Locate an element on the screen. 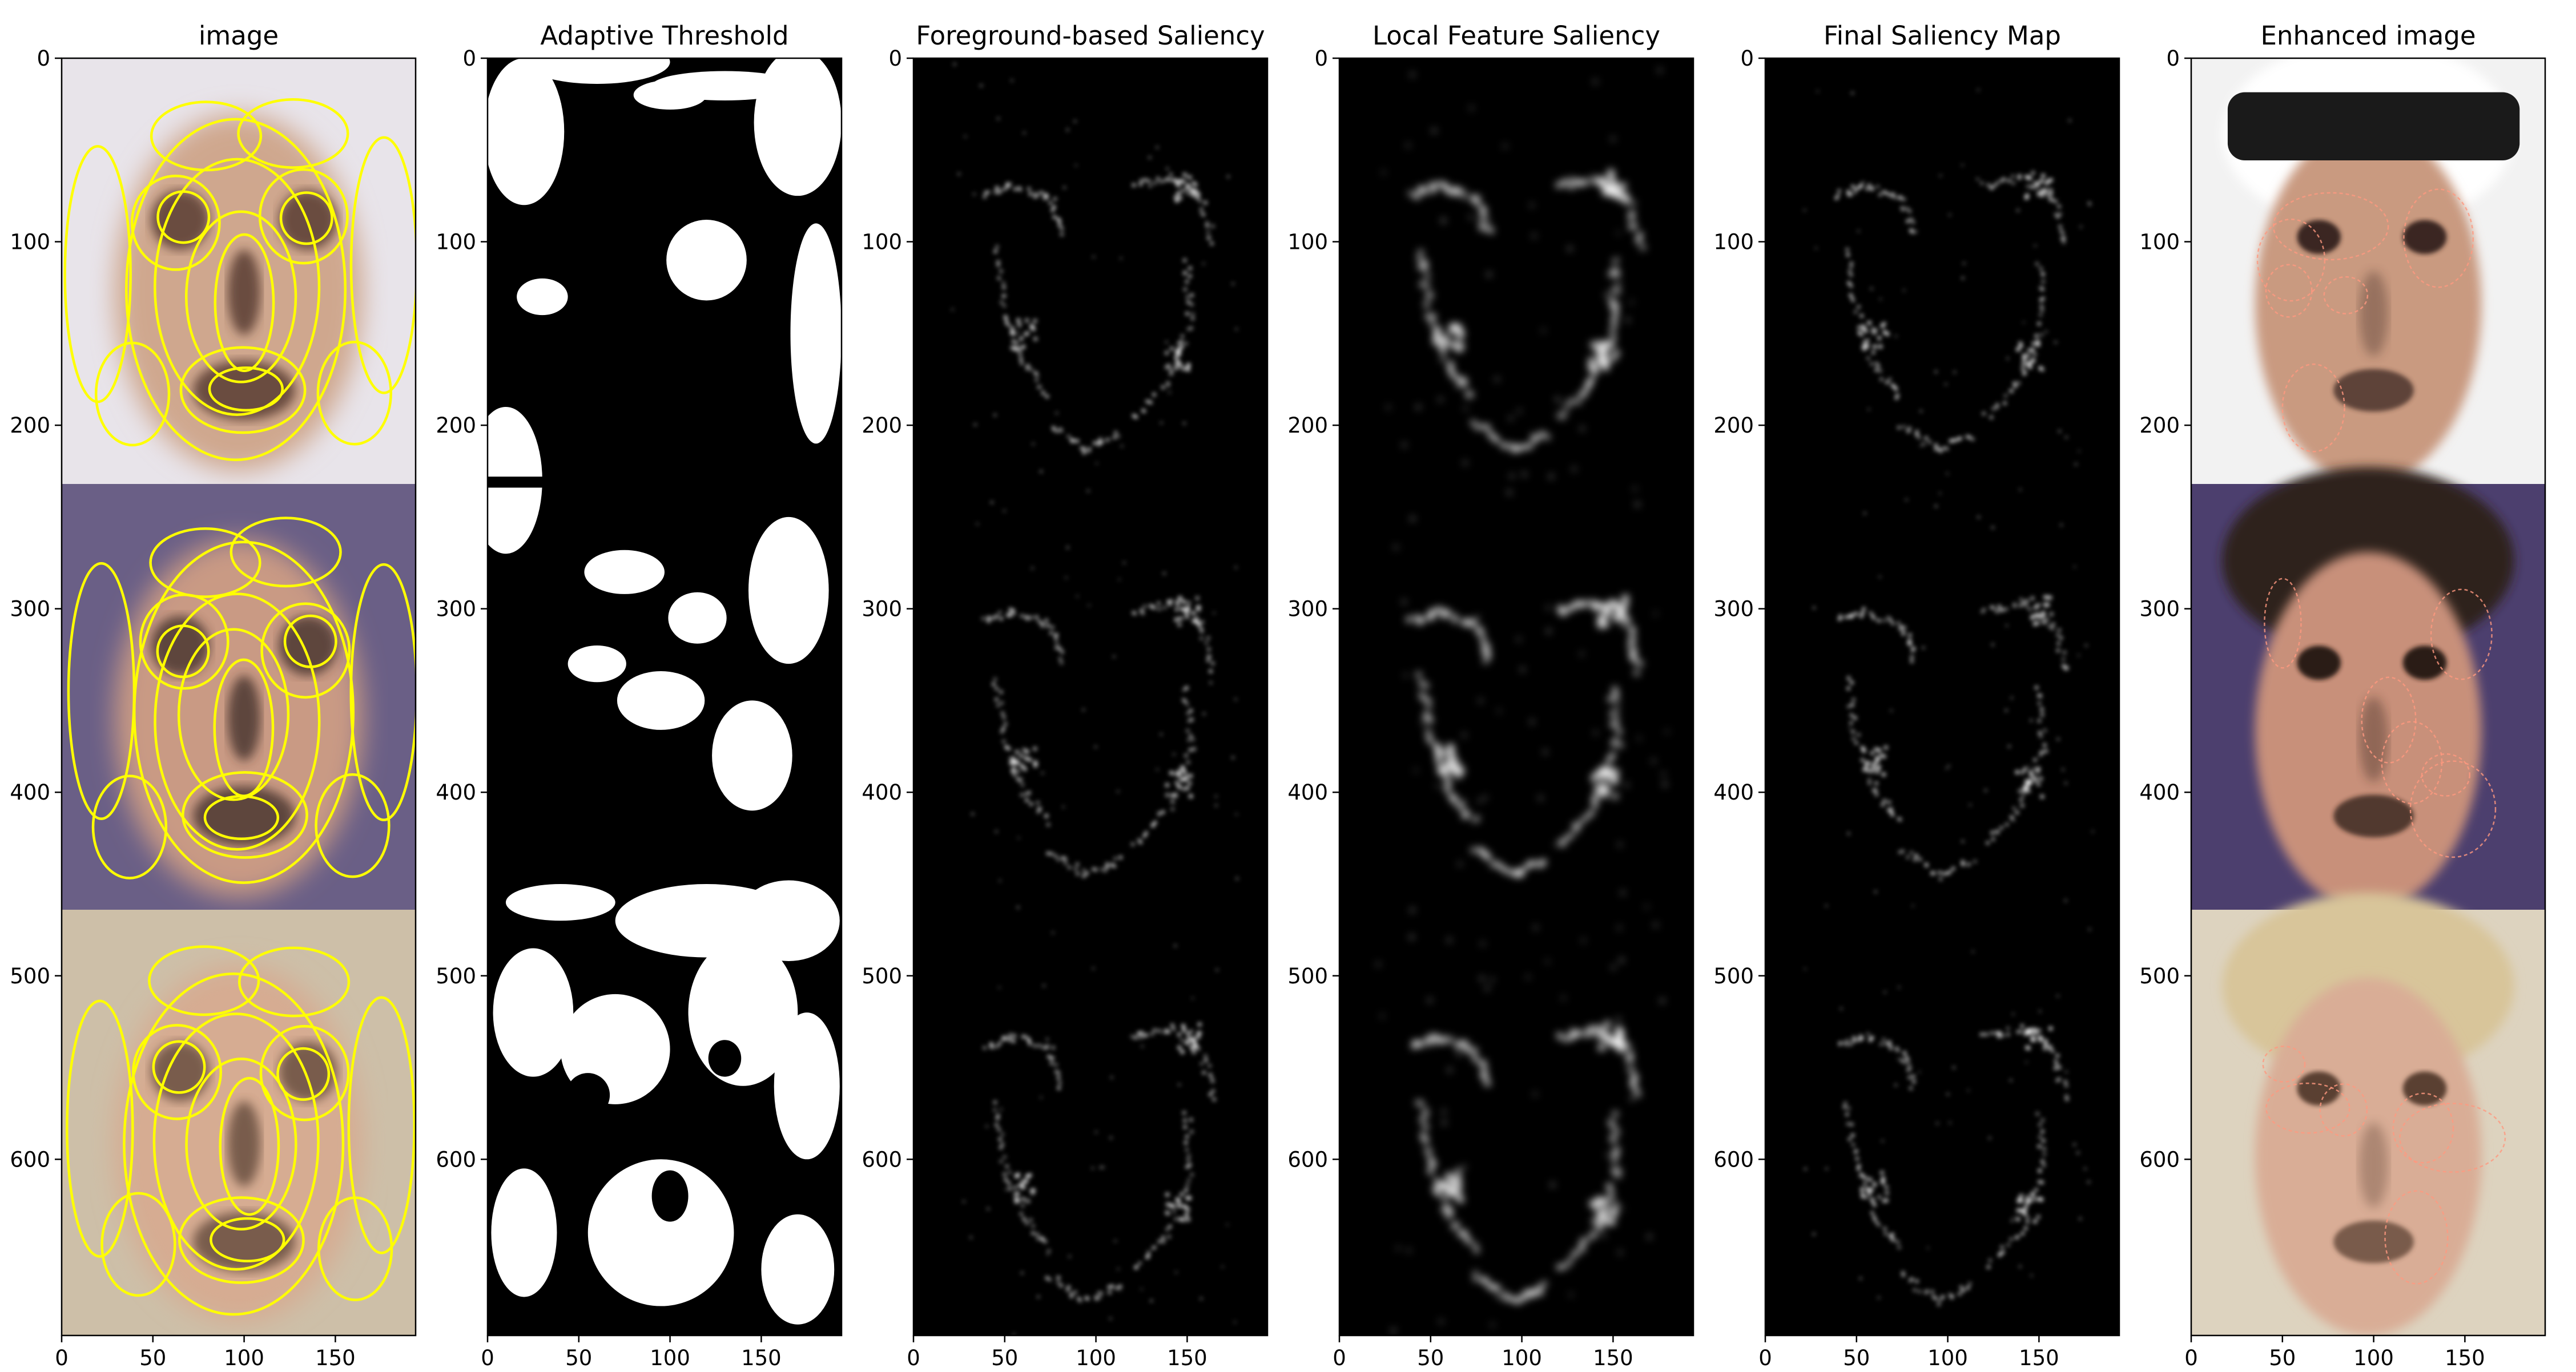  enhanced-contour is located at coordinates (2389, 720).